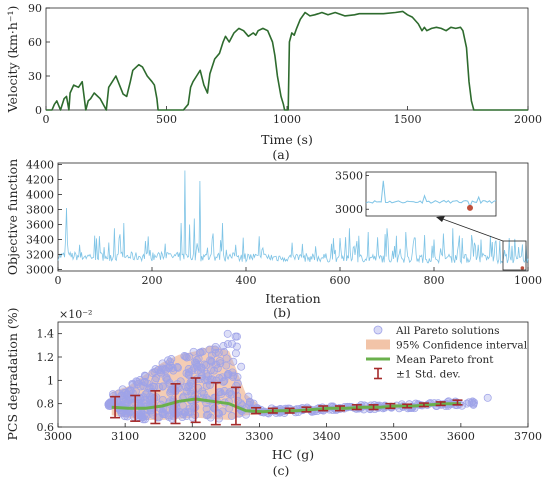 This screenshot has height=483, width=550. I want to click on pareto-x-tick-label: 3600, so click(461, 436).